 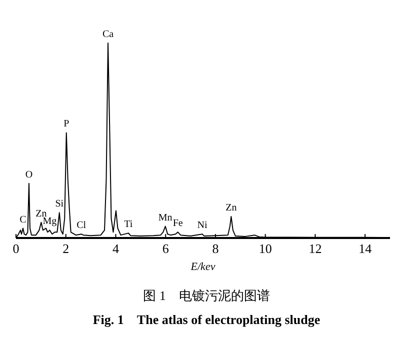 What do you see at coordinates (67, 124) in the screenshot?
I see `annotation: P` at bounding box center [67, 124].